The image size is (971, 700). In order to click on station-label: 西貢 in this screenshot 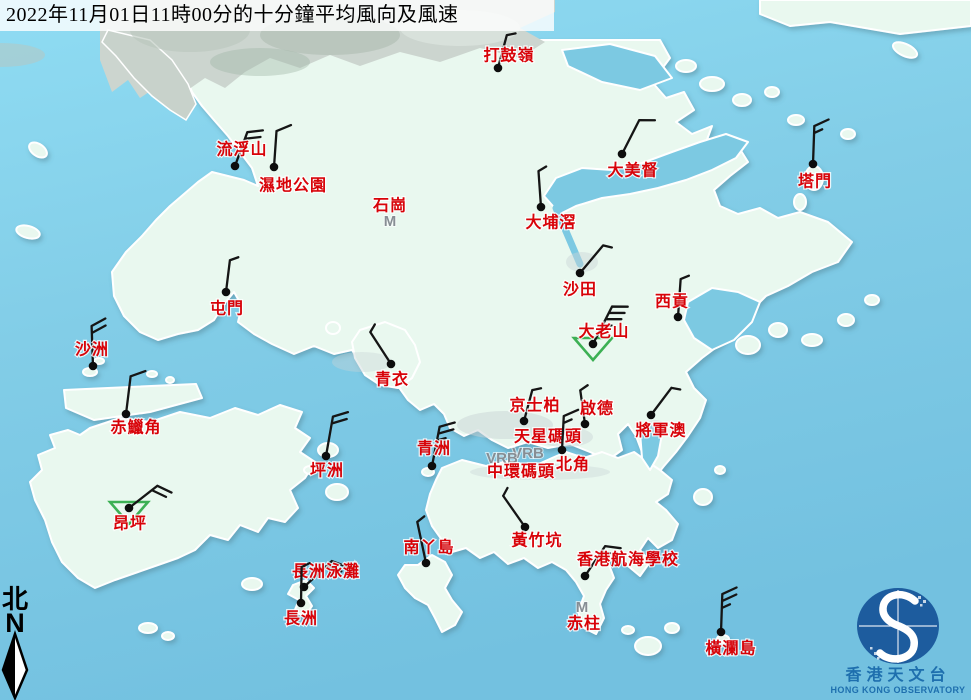, I will do `click(672, 302)`.